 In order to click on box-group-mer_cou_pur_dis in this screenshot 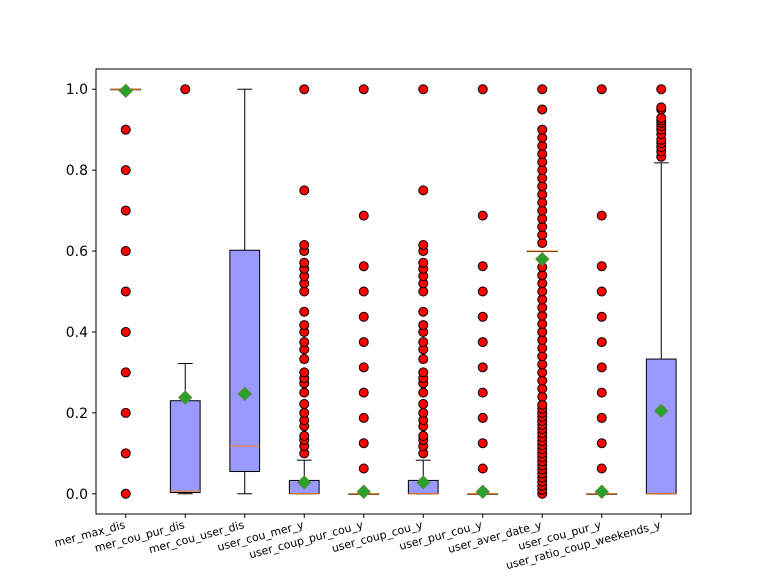, I will do `click(185, 289)`.